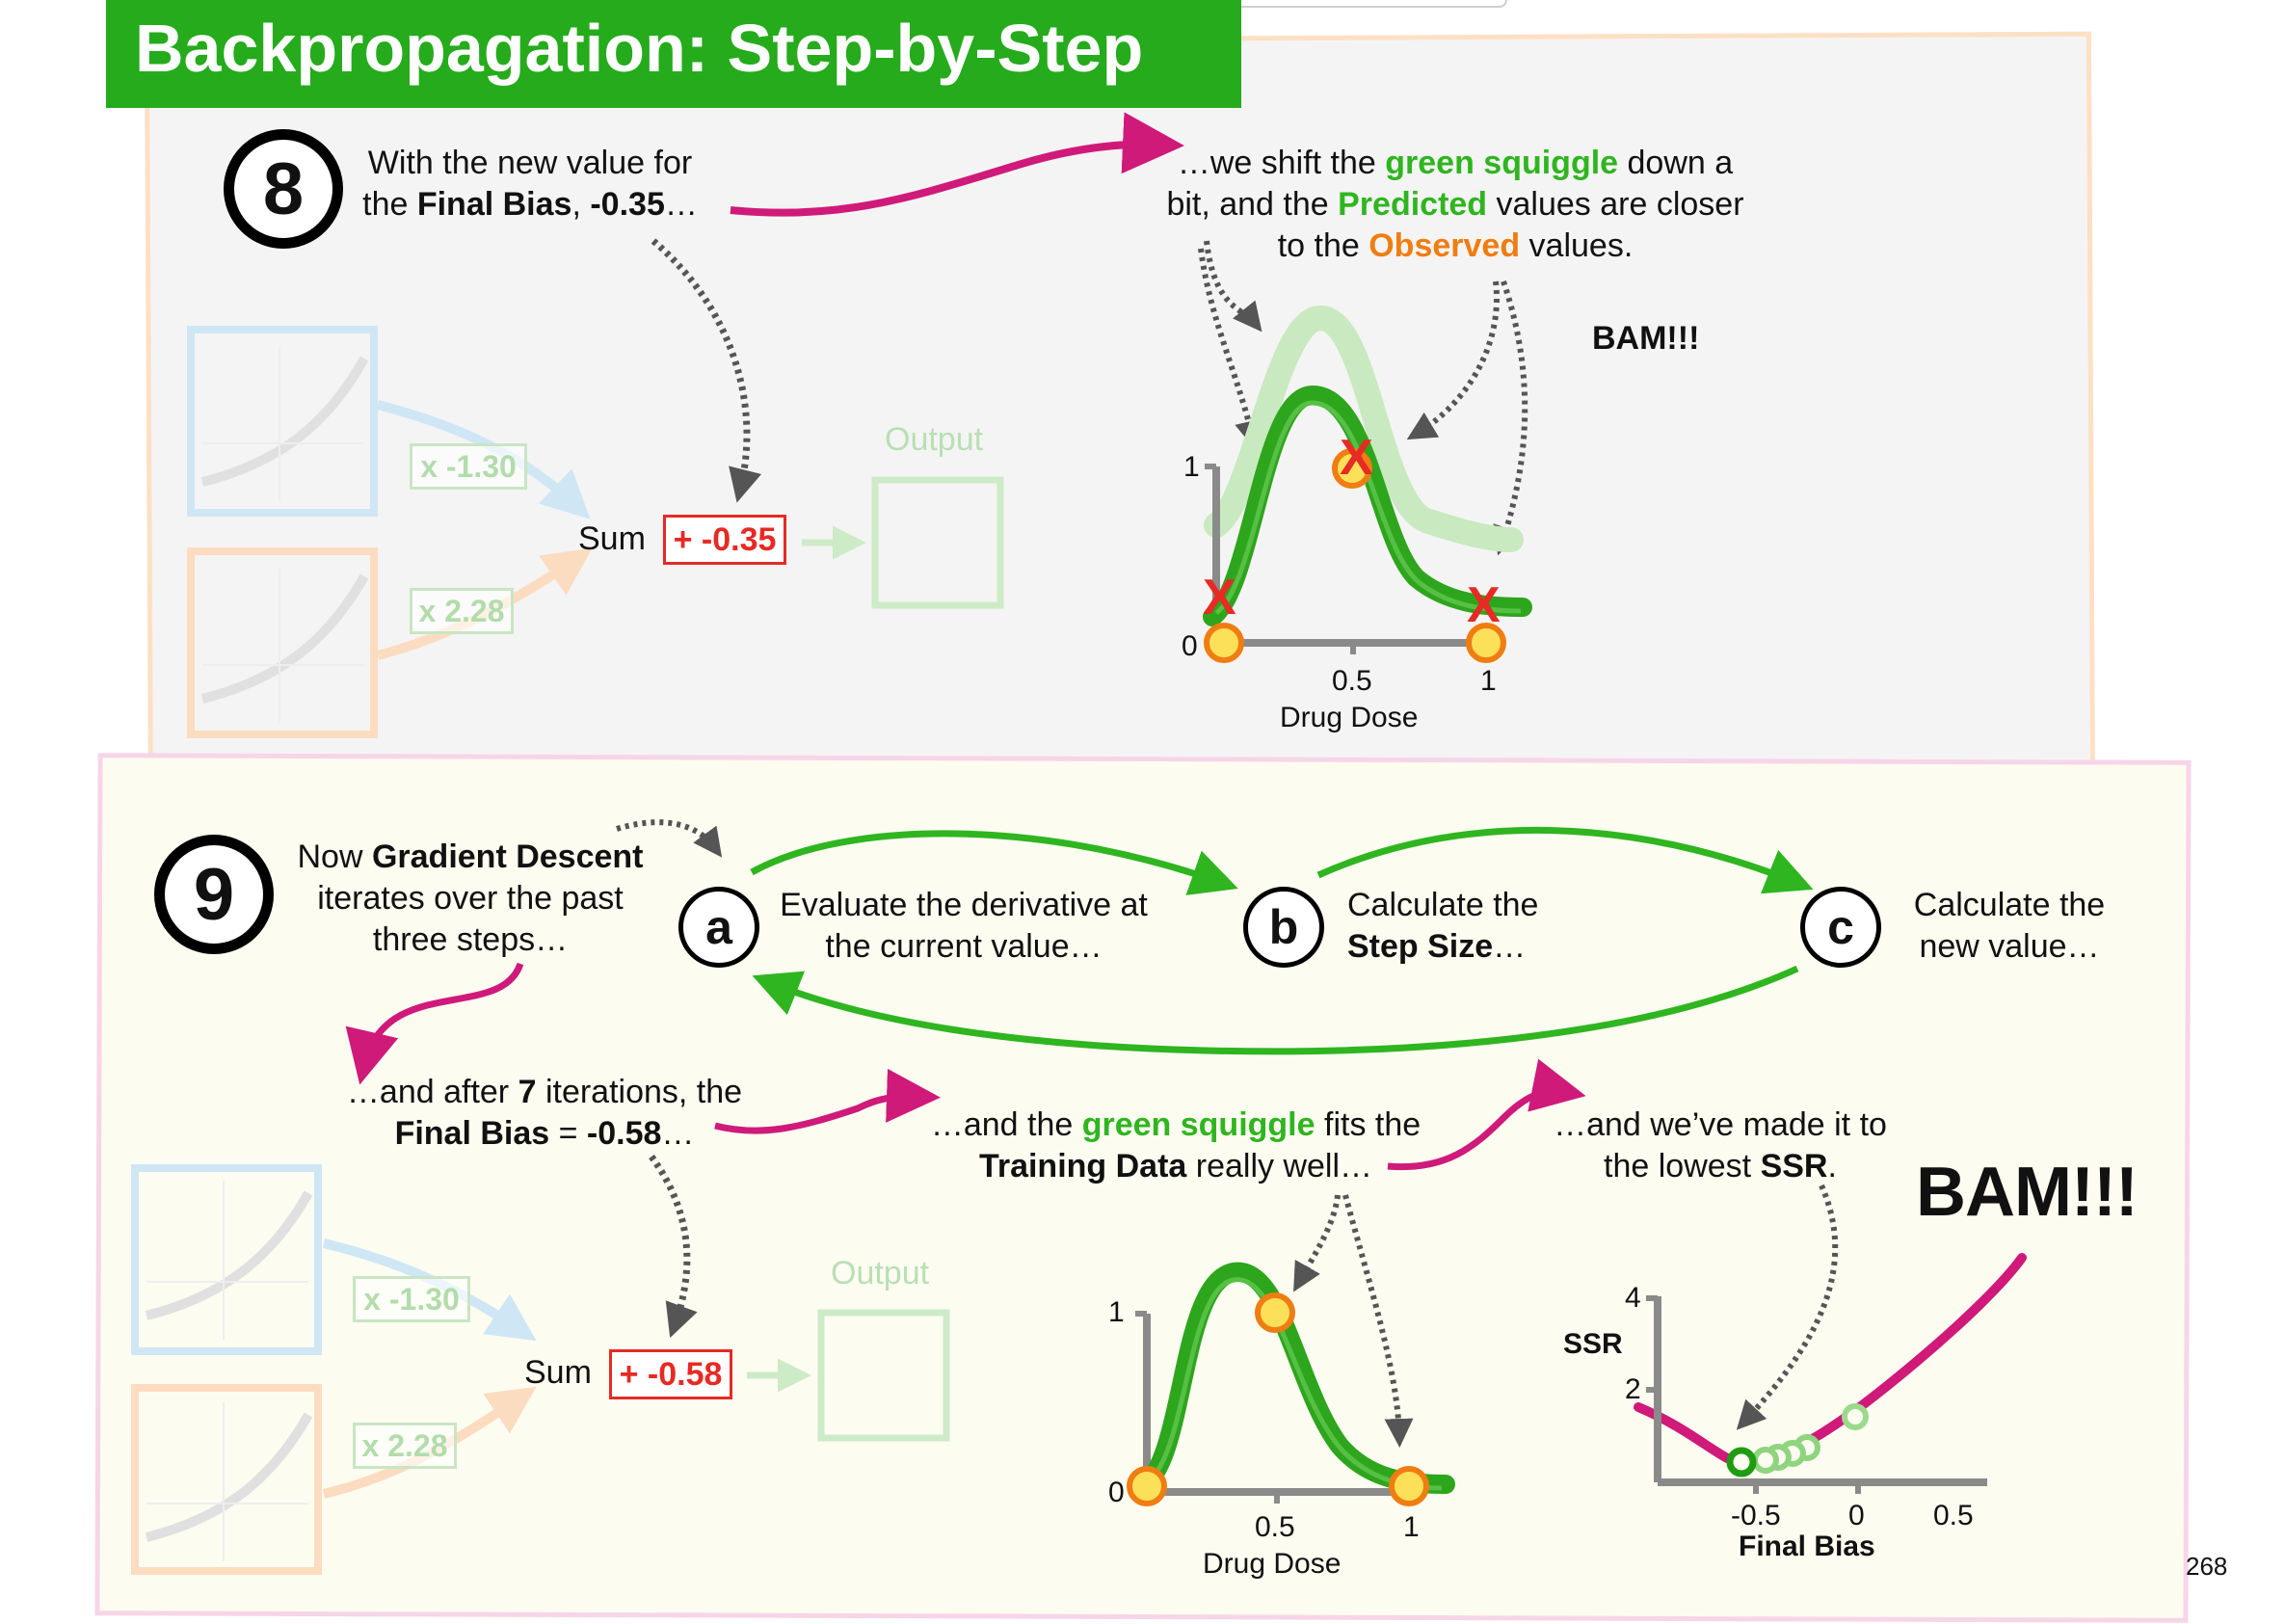  I want to click on step9-sum-label: Sum, so click(558, 1372).